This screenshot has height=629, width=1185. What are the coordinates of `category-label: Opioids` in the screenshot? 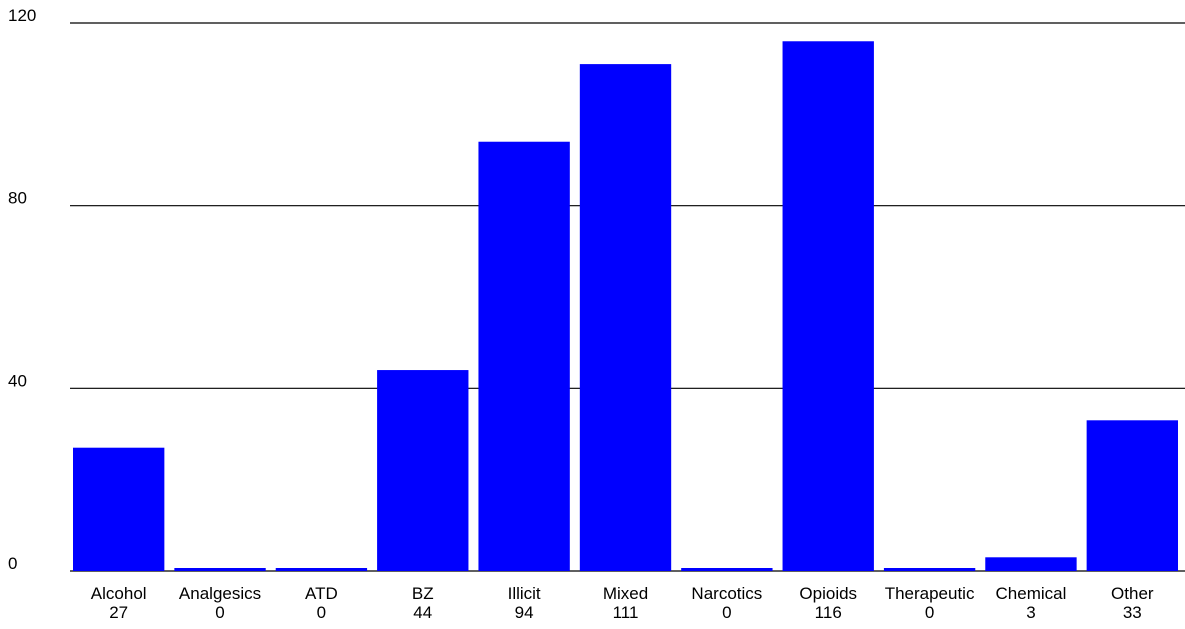 It's located at (828, 593).